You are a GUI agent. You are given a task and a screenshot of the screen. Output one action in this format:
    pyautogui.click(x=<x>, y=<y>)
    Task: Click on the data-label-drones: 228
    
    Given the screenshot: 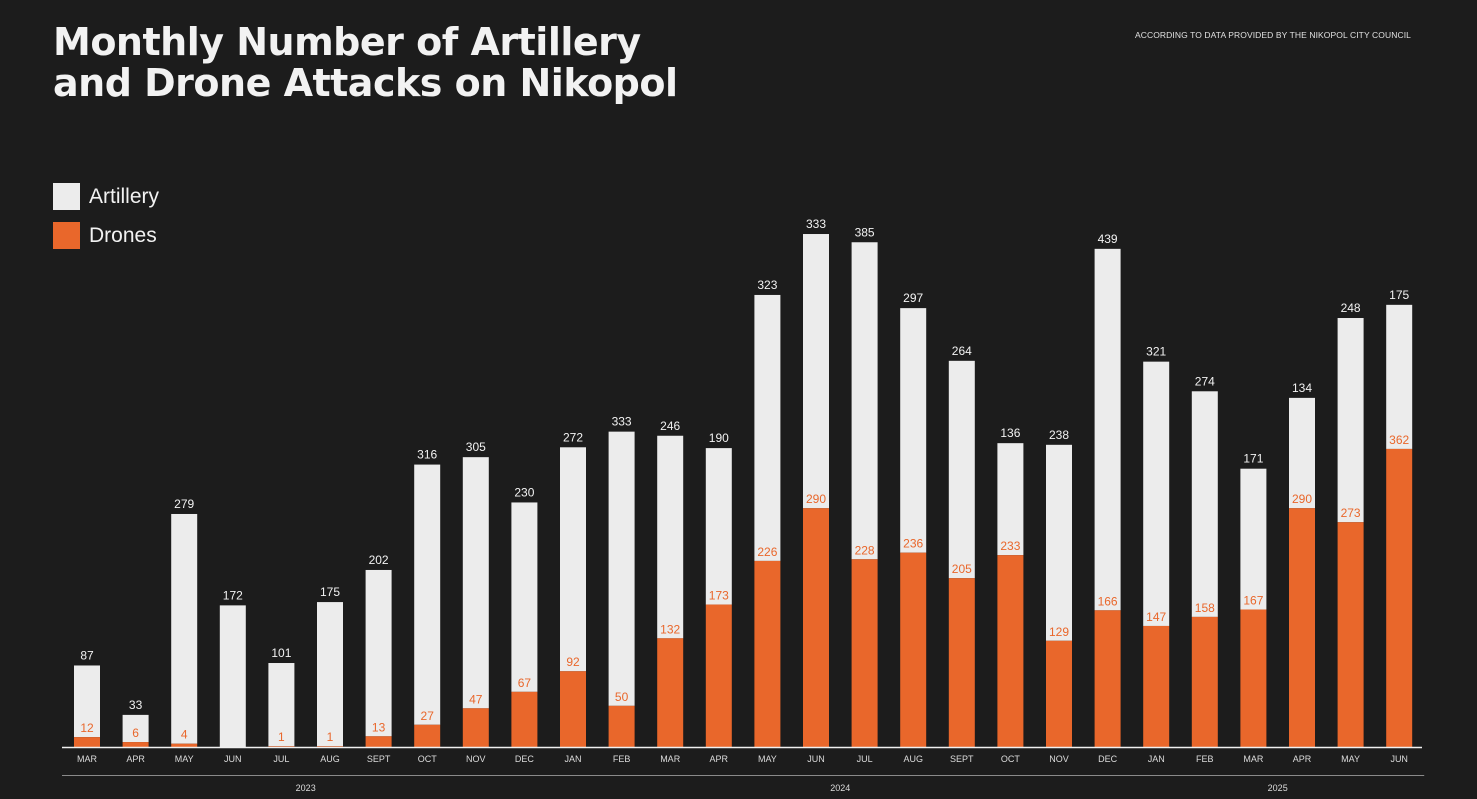 What is the action you would take?
    pyautogui.click(x=865, y=550)
    